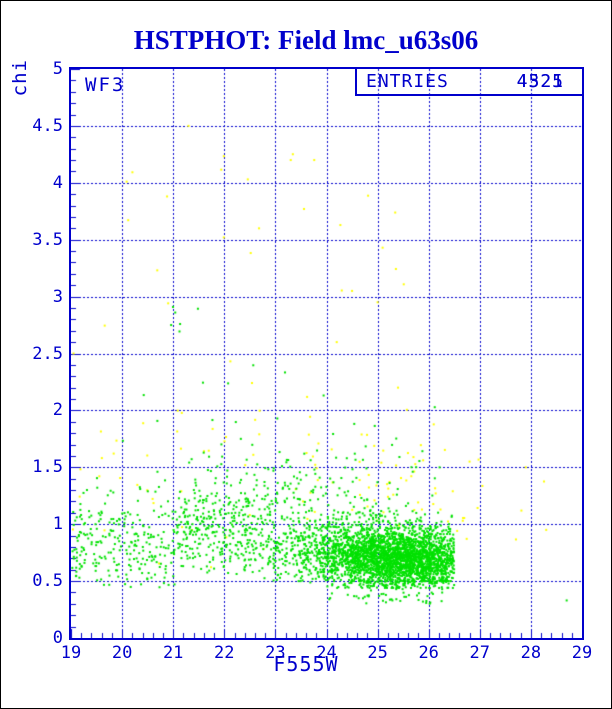  What do you see at coordinates (105, 85) in the screenshot?
I see `chip-label: WF3` at bounding box center [105, 85].